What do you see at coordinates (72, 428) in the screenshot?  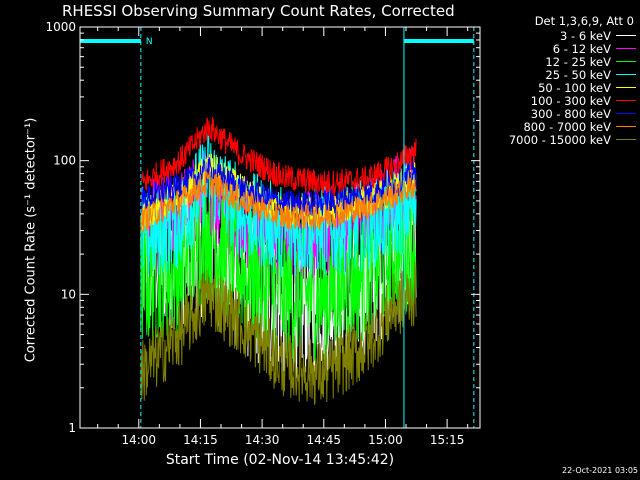 I see `y-tick-label: 1` at bounding box center [72, 428].